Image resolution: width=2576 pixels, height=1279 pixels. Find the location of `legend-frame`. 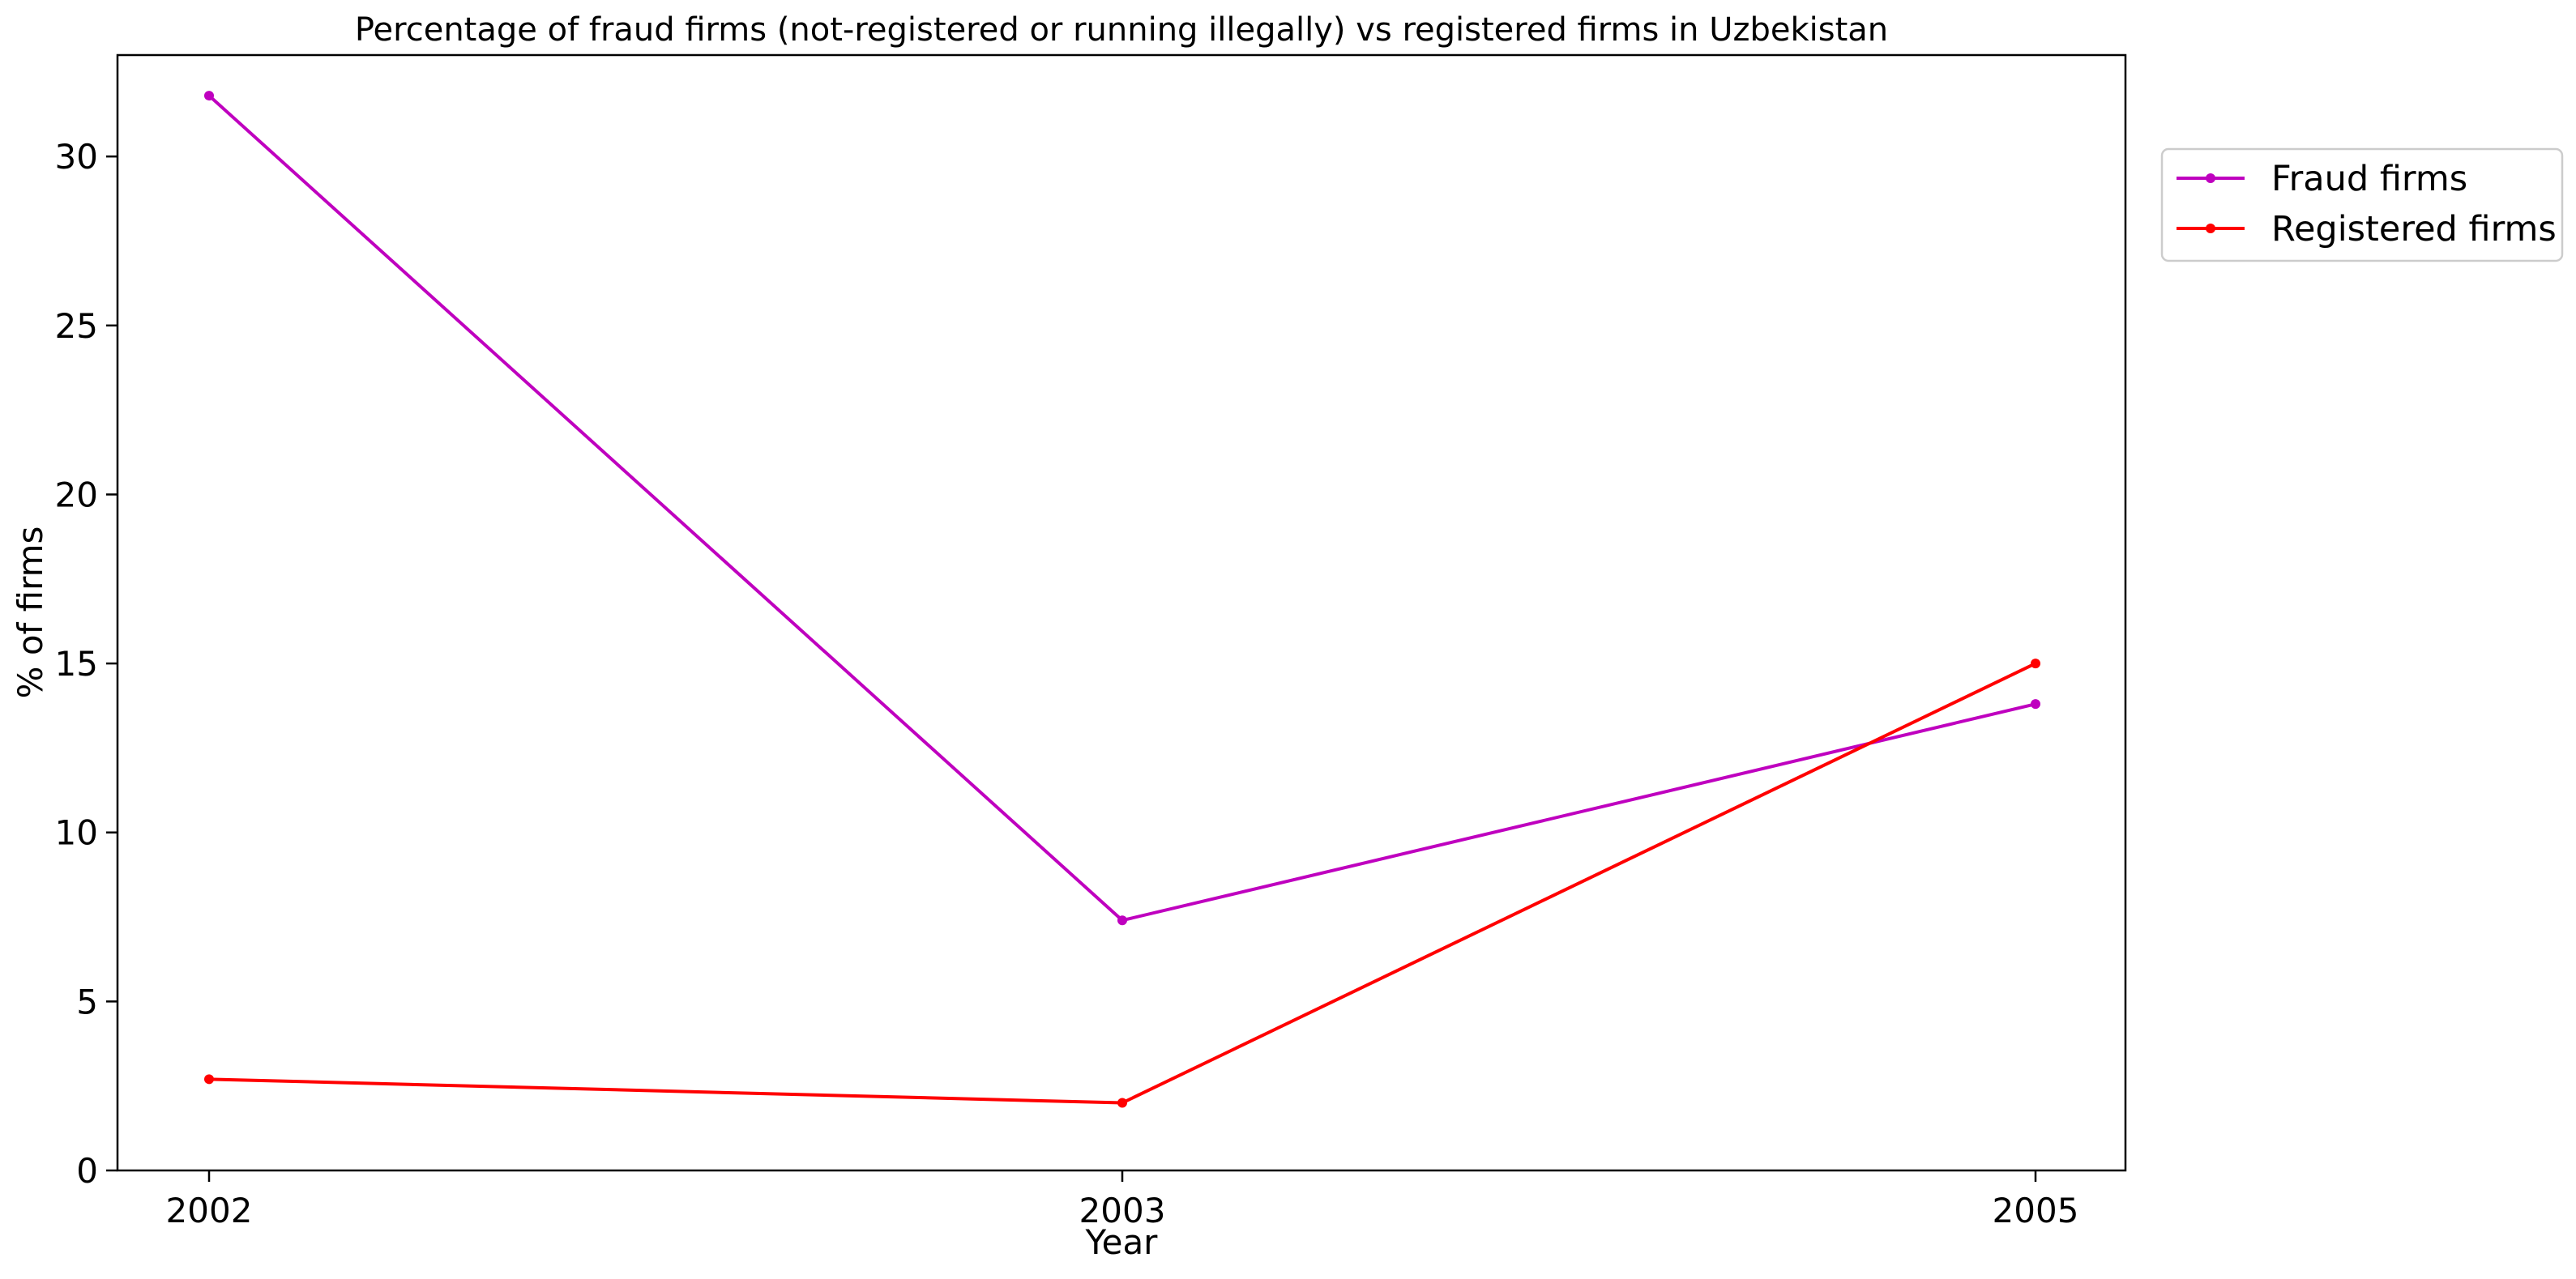

legend-frame is located at coordinates (2362, 204).